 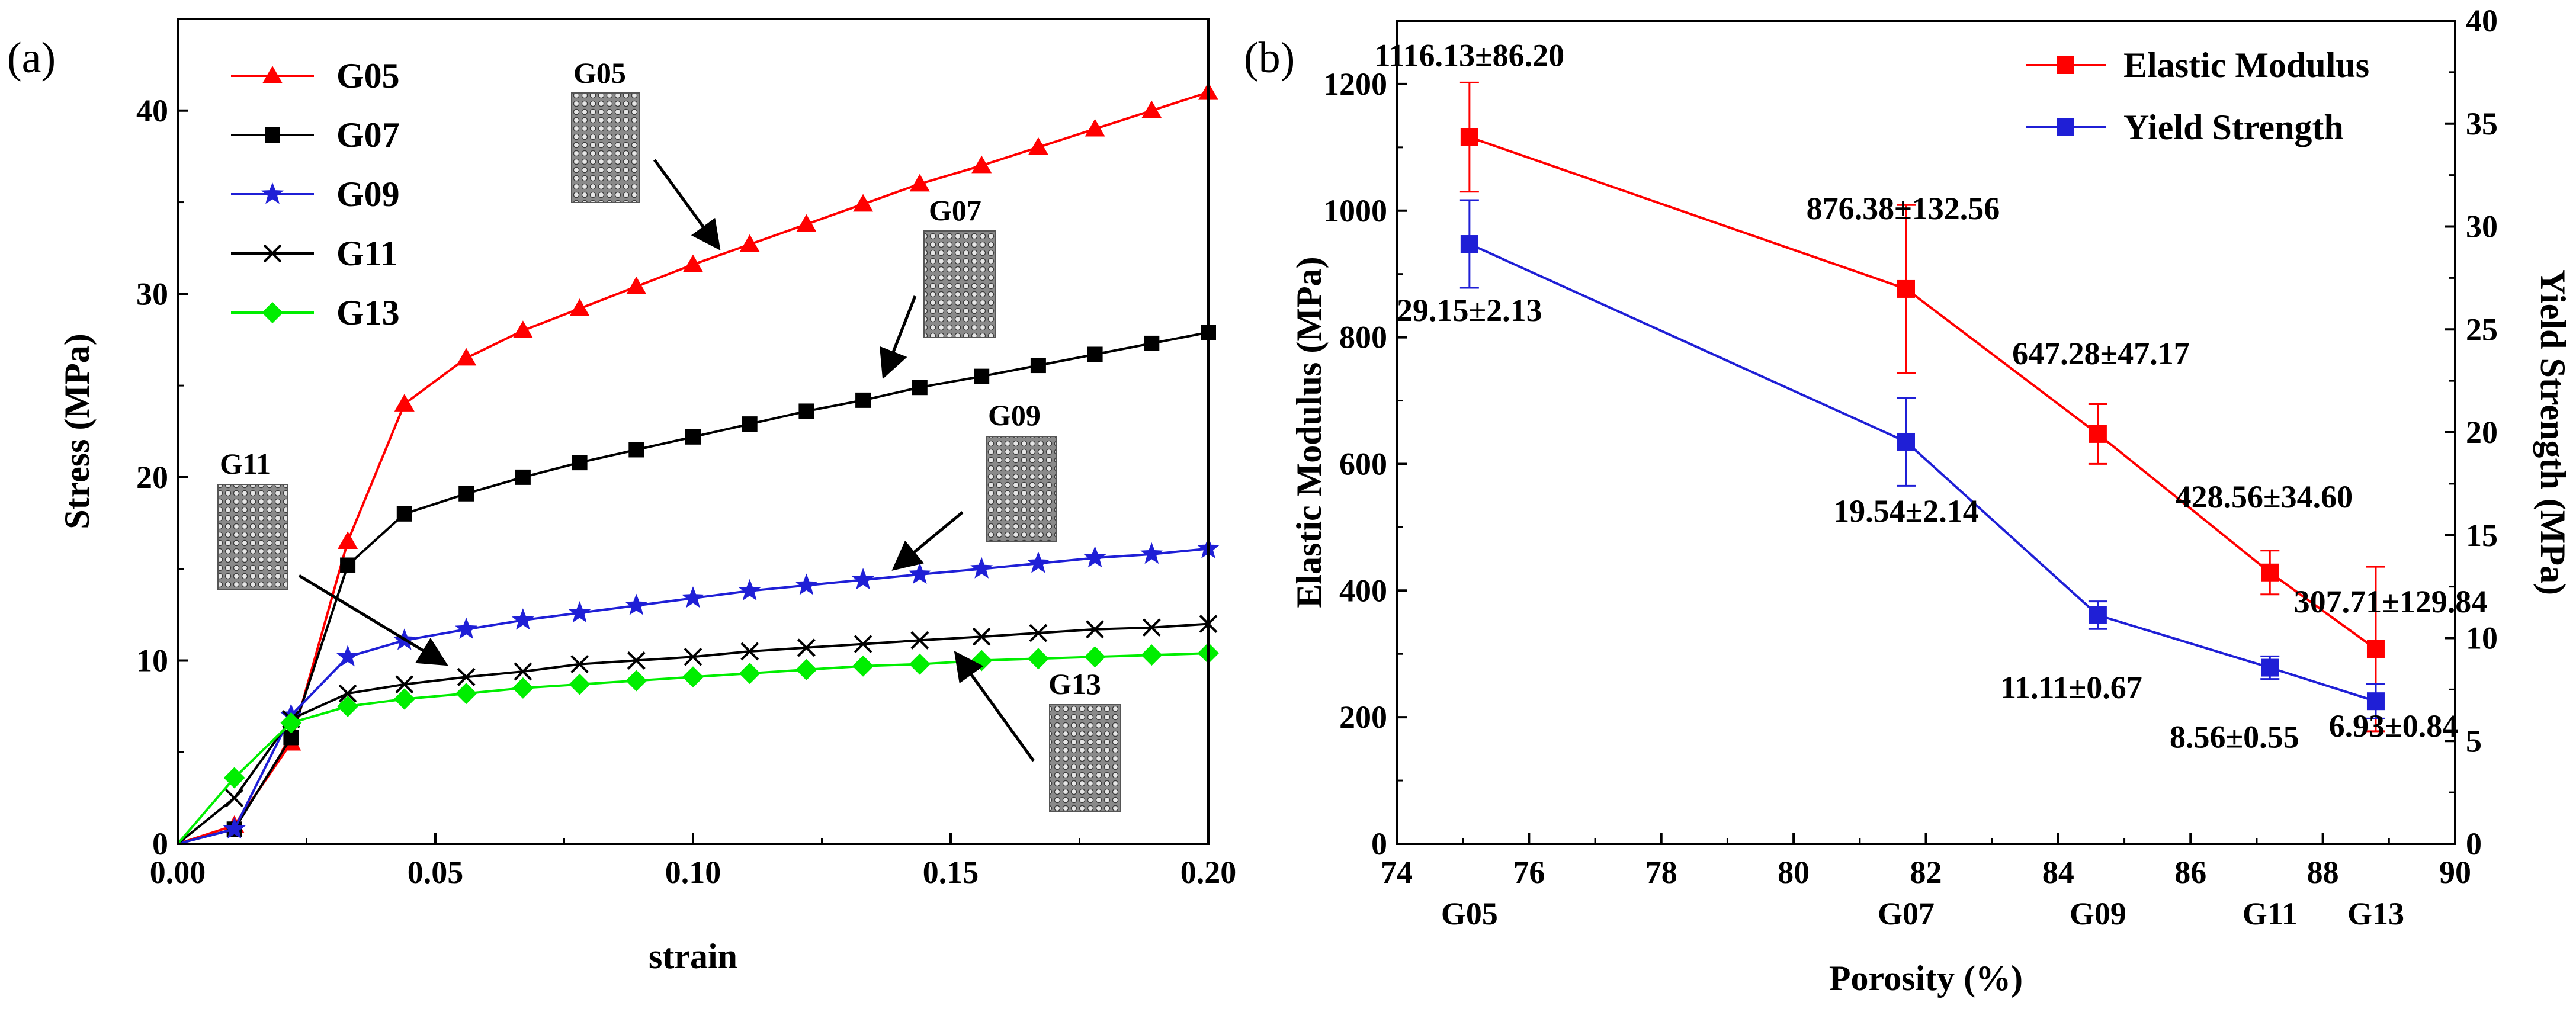 What do you see at coordinates (272, 193) in the screenshot?
I see `legend-marker-g09` at bounding box center [272, 193].